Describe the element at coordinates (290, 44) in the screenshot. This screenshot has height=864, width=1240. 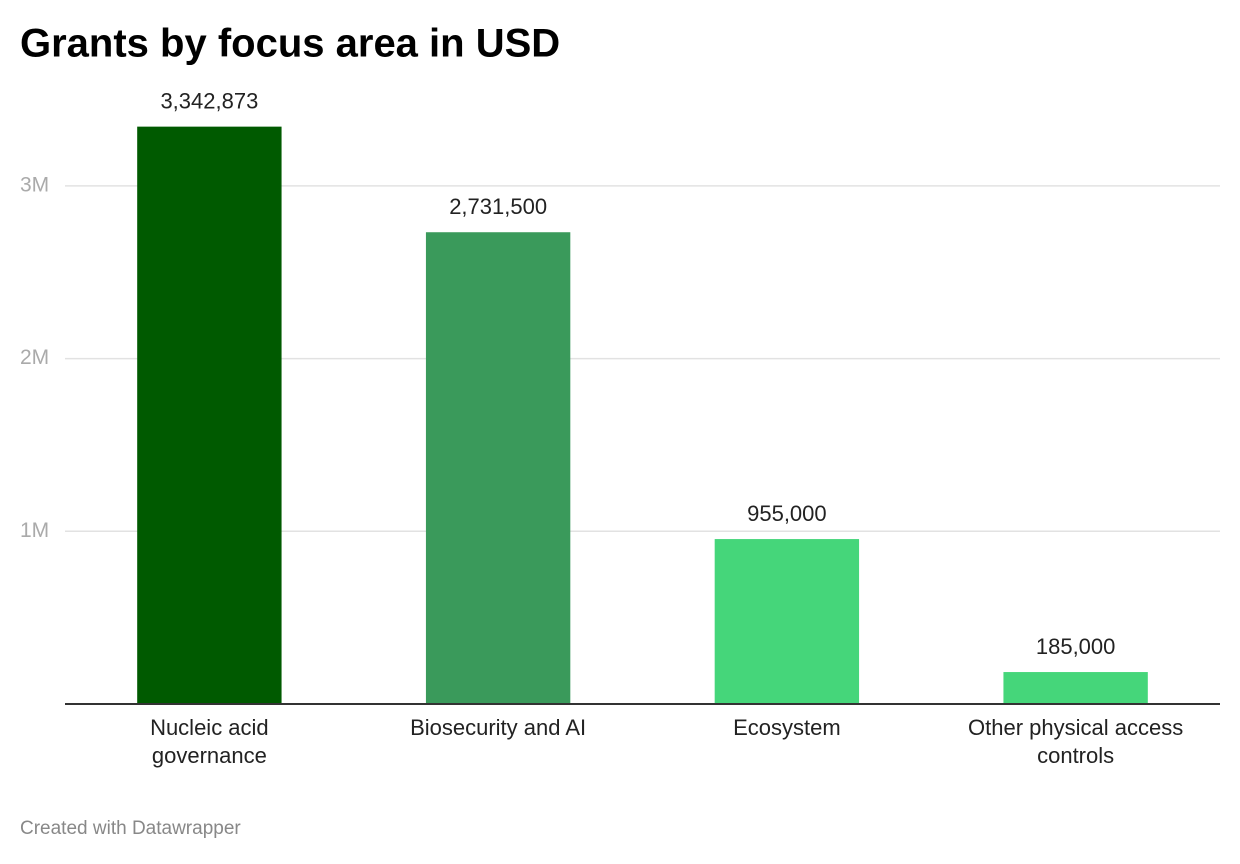
I see `chart-title: Grants by focus area in USD` at that location.